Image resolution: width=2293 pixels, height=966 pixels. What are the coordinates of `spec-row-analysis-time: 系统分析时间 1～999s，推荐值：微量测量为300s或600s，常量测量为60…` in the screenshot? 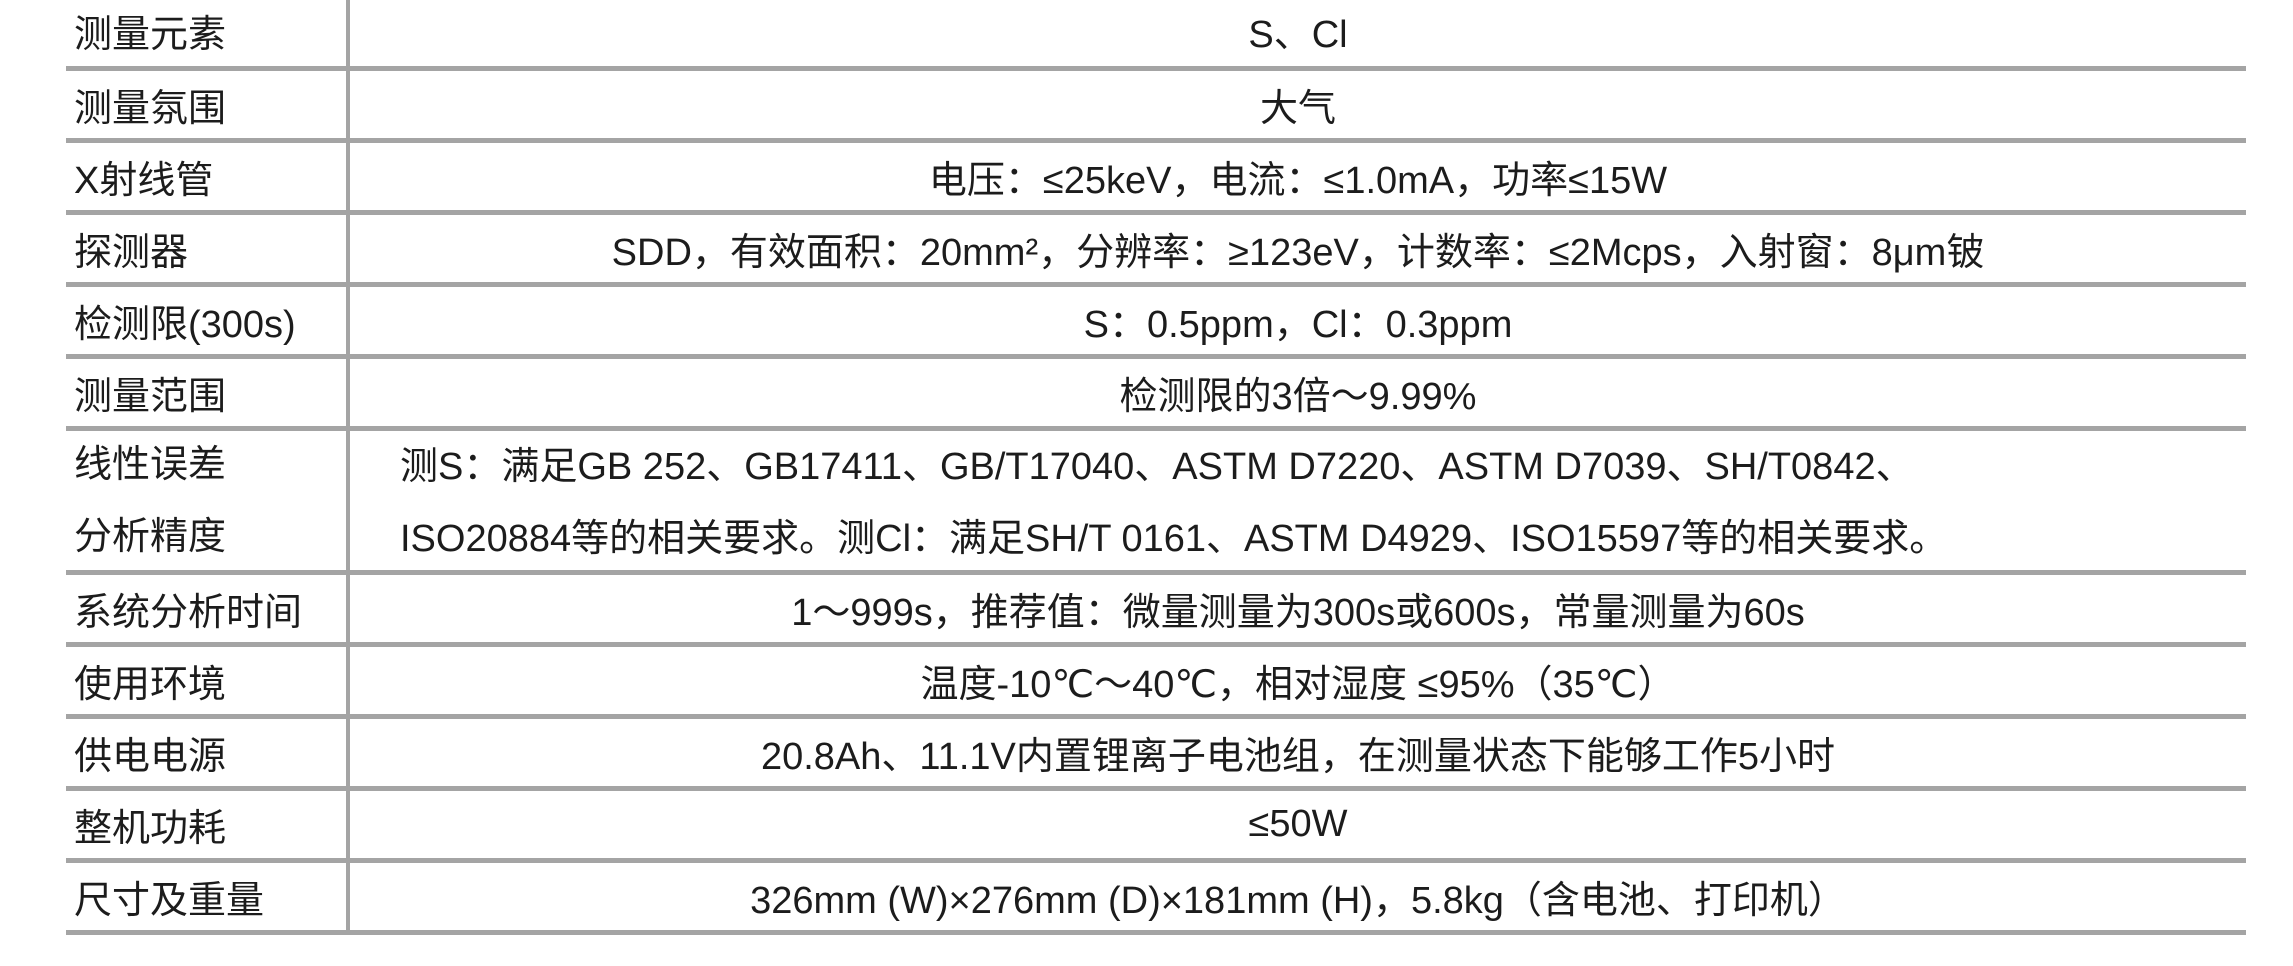 It's located at (1156, 611).